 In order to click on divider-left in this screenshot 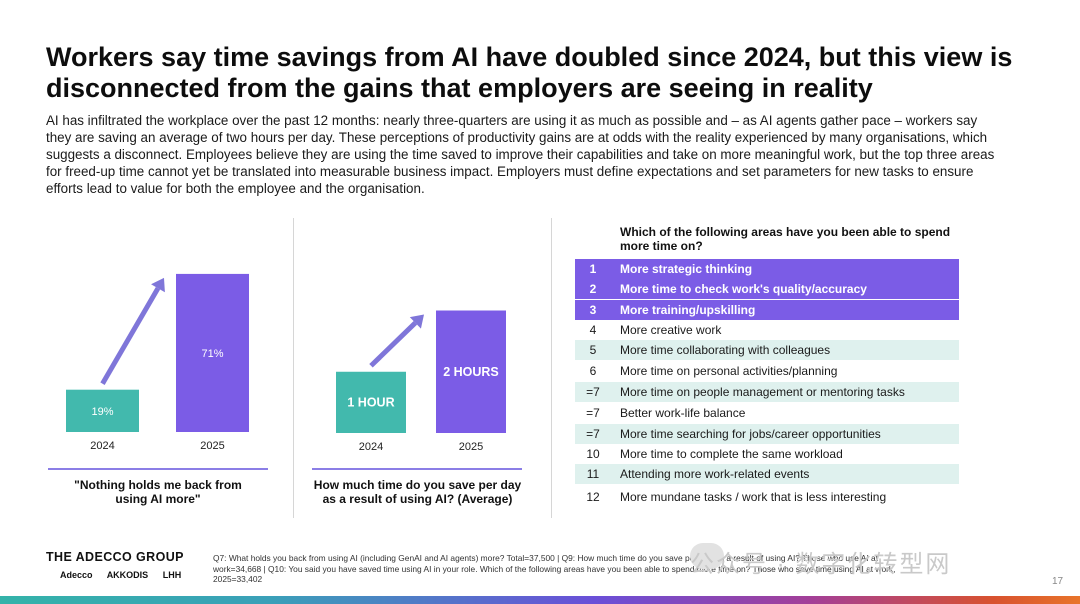, I will do `click(293, 368)`.